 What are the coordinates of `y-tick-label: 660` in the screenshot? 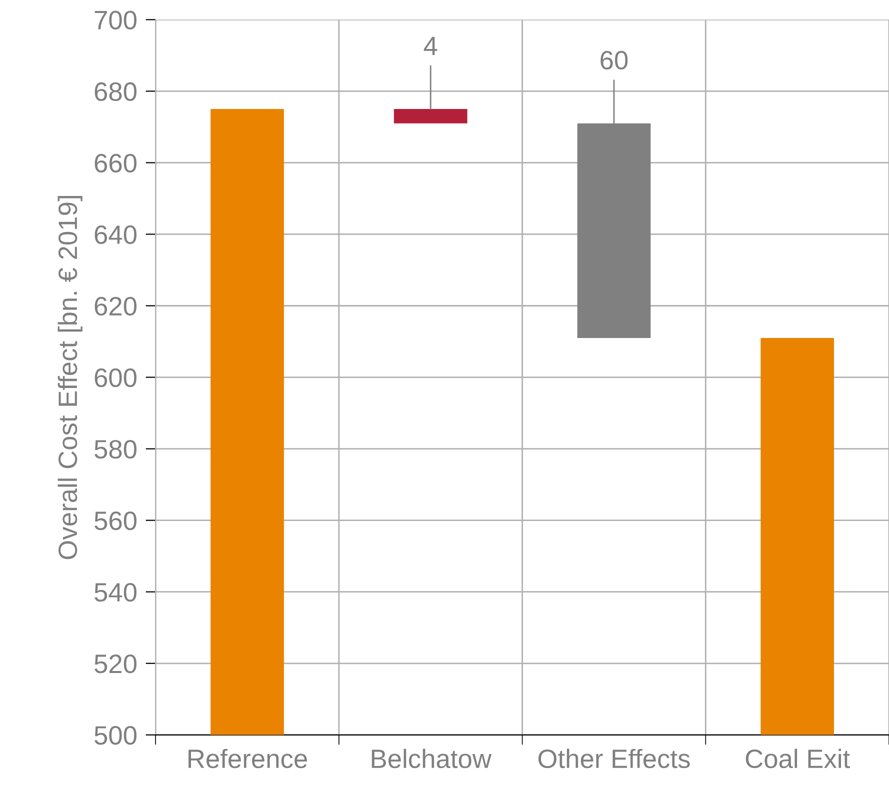 It's located at (115, 163).